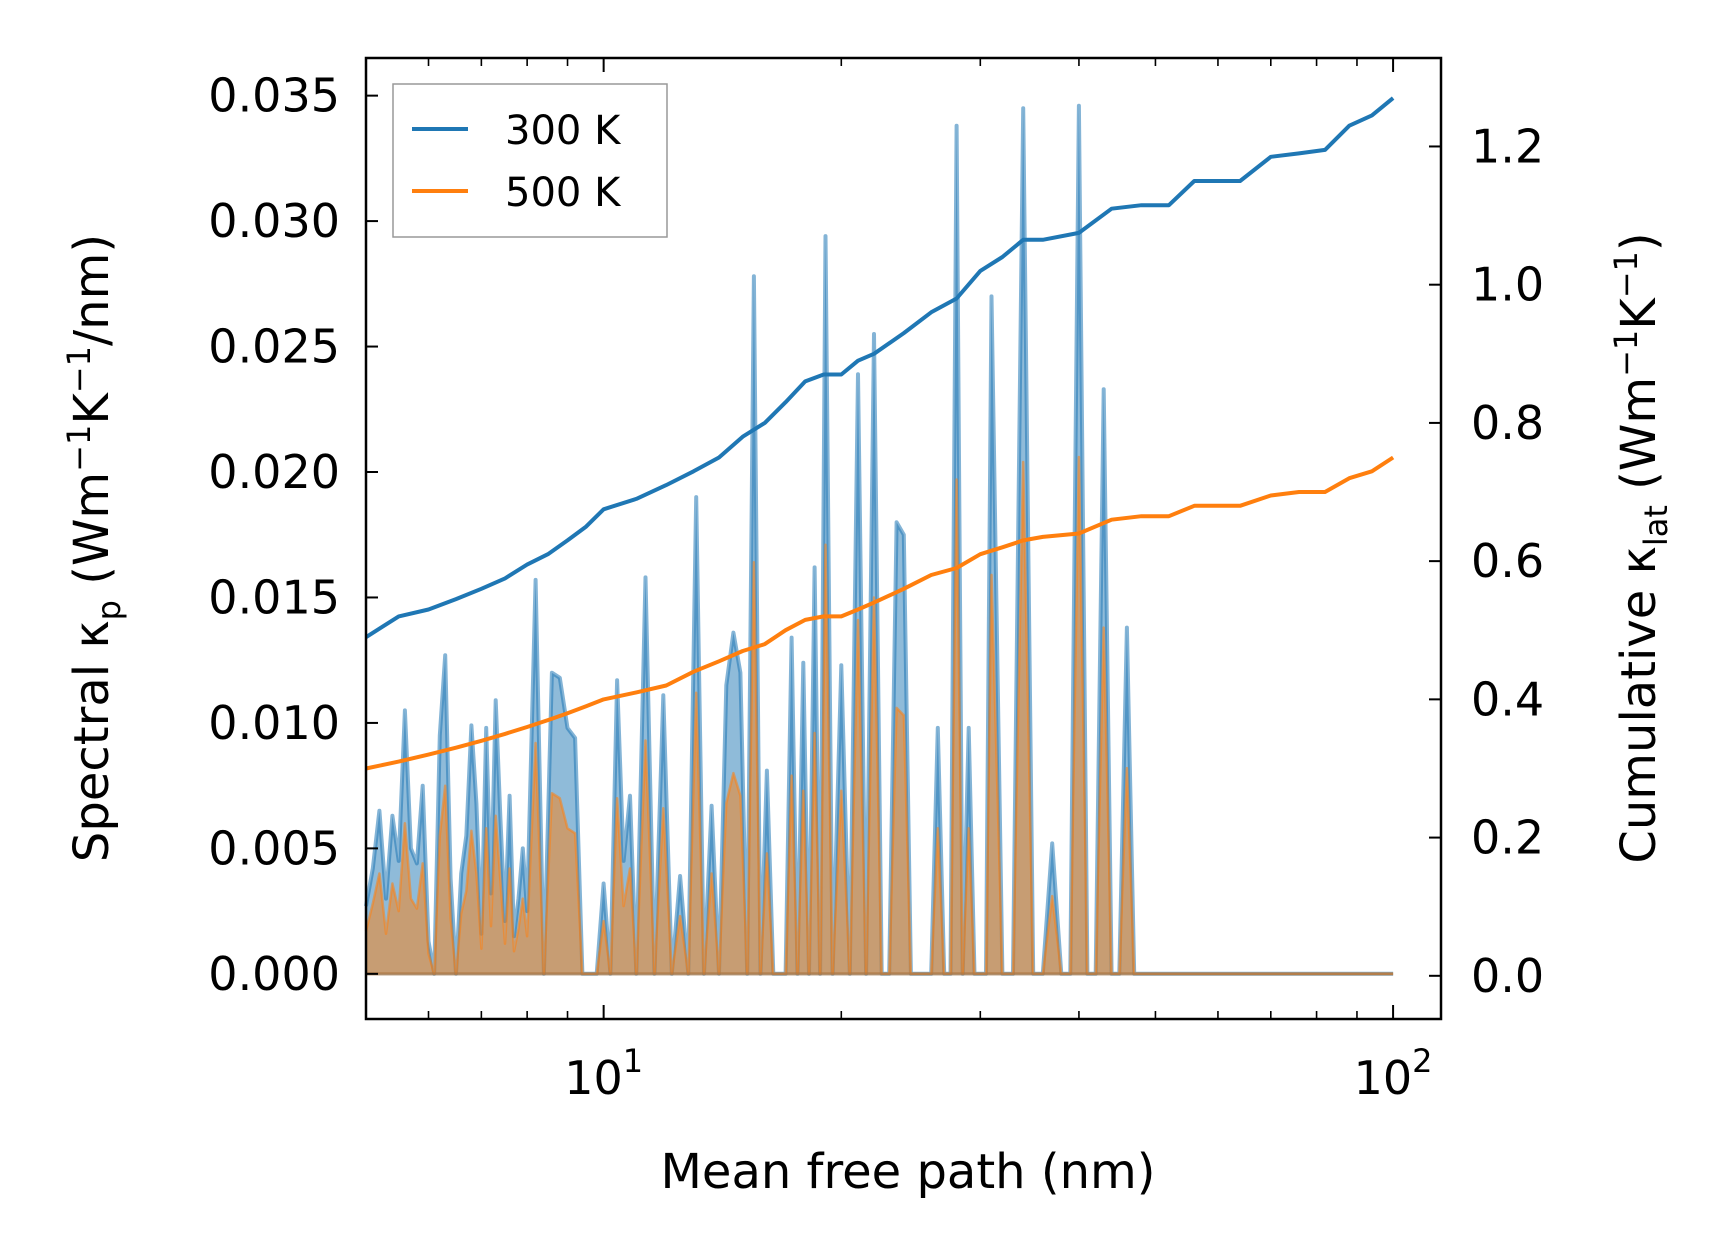 Image resolution: width=1716 pixels, height=1254 pixels. I want to click on y-axis-left-label: Spectral κp (Wm−1K−1/nm), so click(94, 548).